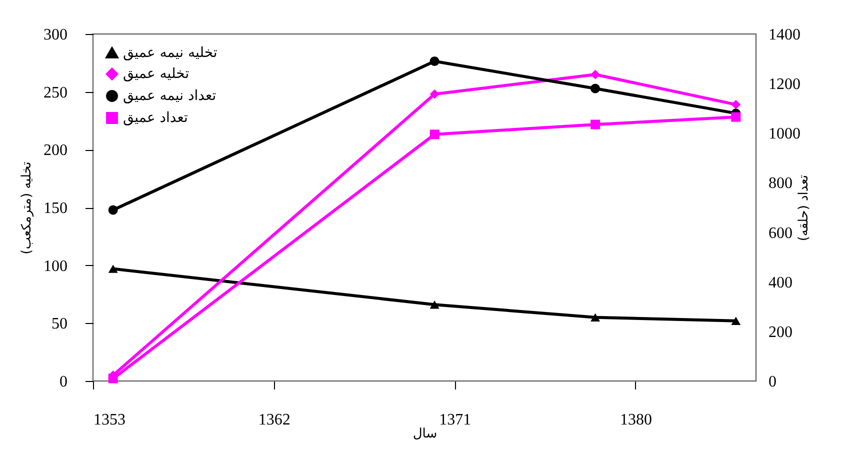 The height and width of the screenshot is (457, 849). I want to click on legend-label: تخلیه نیمه عمیق, so click(170, 53).